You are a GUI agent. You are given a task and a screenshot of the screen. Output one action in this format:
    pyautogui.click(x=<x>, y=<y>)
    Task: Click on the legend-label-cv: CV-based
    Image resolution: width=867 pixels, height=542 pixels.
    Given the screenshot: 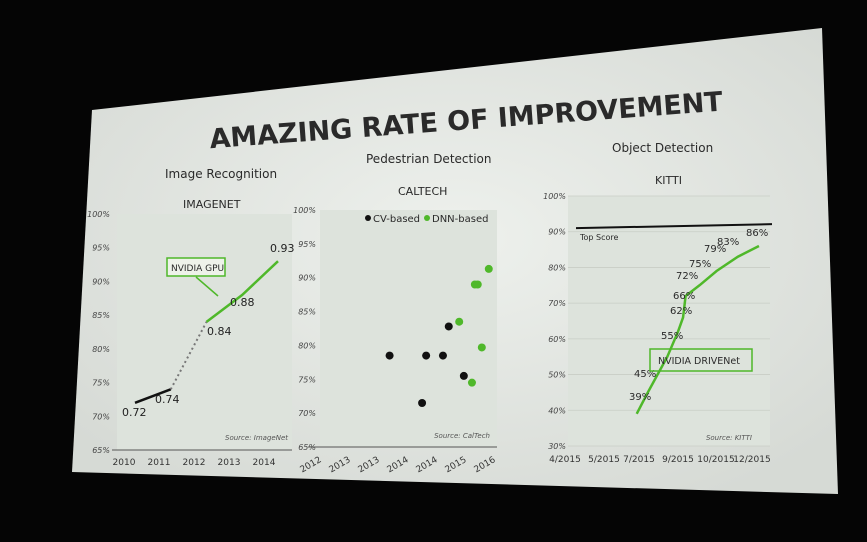 What is the action you would take?
    pyautogui.click(x=396, y=219)
    